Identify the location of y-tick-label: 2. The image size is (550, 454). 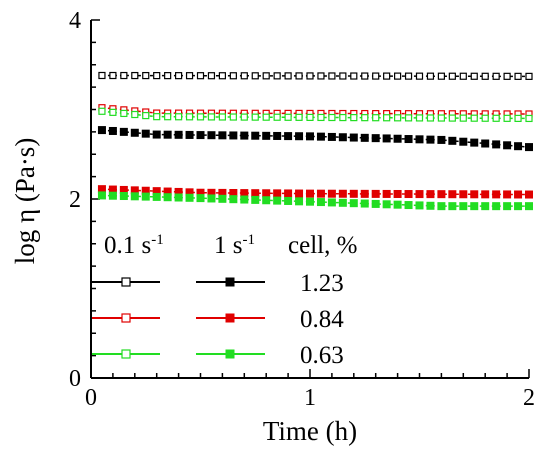
(75, 200).